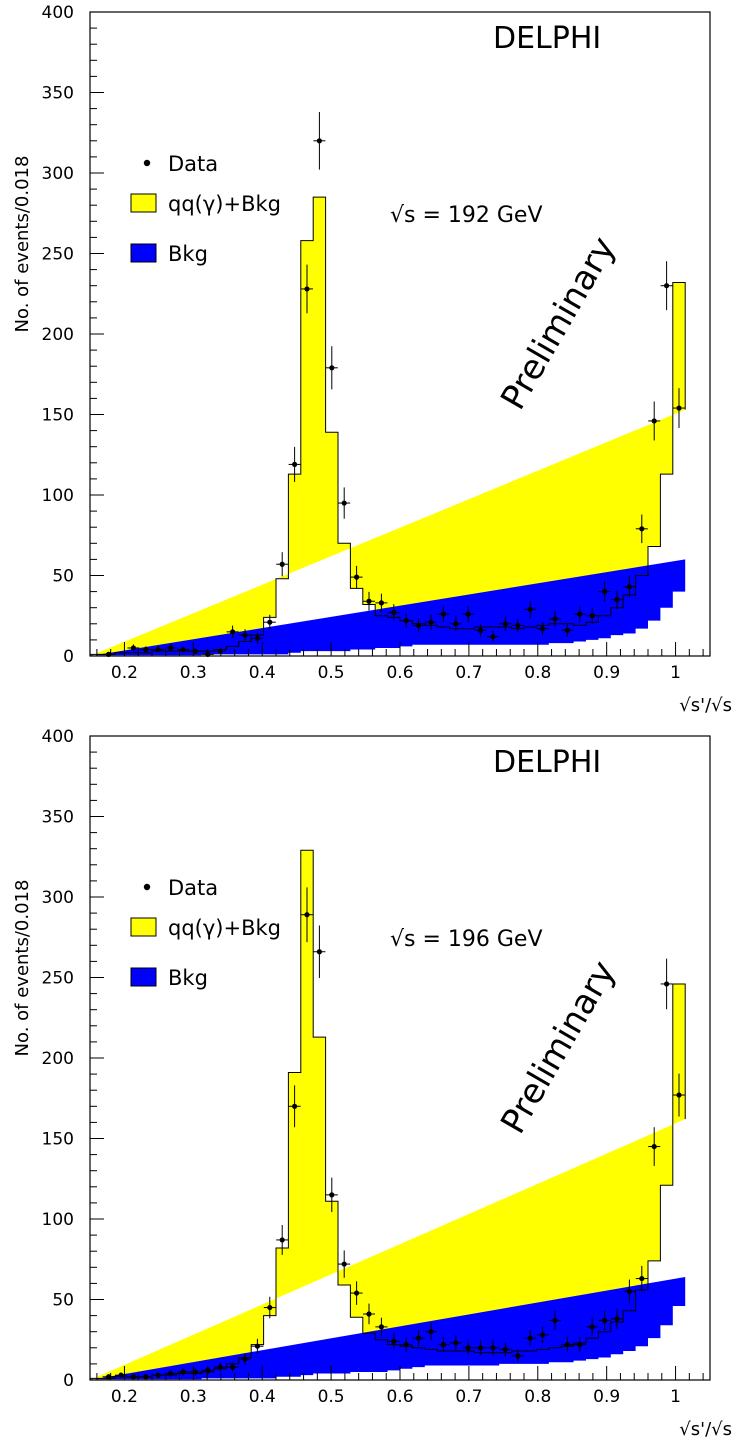 This screenshot has width=738, height=1444. Describe the element at coordinates (331, 673) in the screenshot. I see `x-tick-label: 0.5` at that location.